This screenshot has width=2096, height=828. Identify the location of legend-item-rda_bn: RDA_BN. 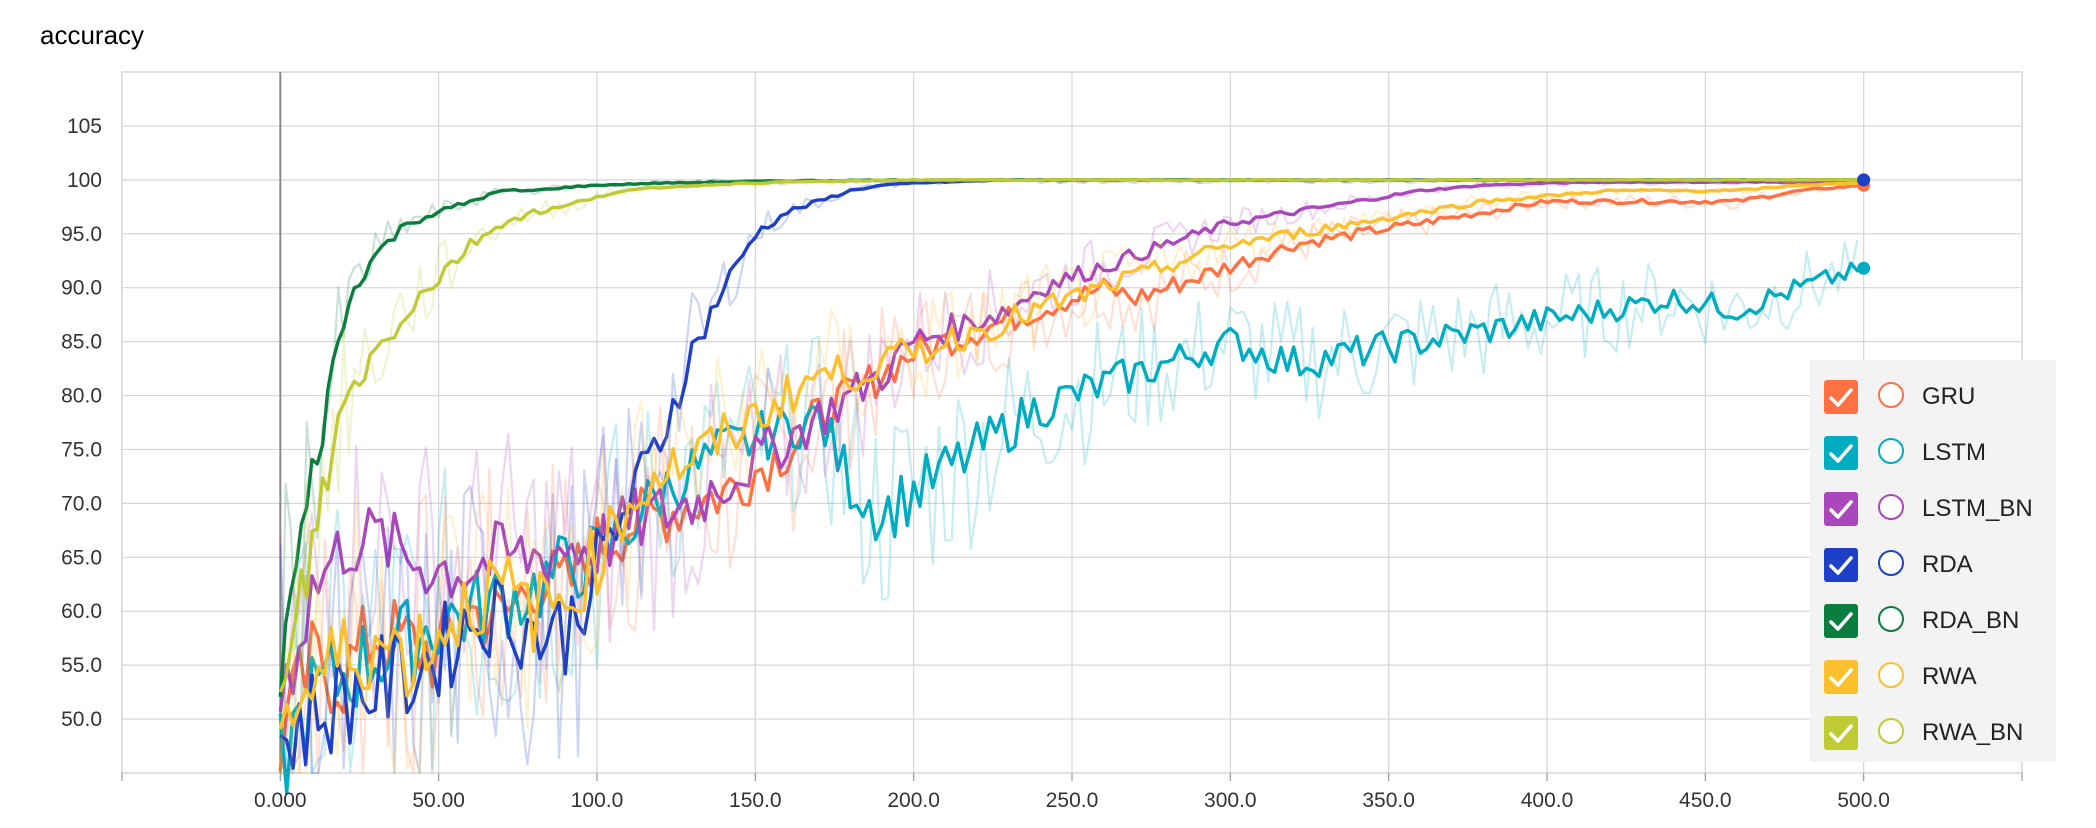
(1933, 620).